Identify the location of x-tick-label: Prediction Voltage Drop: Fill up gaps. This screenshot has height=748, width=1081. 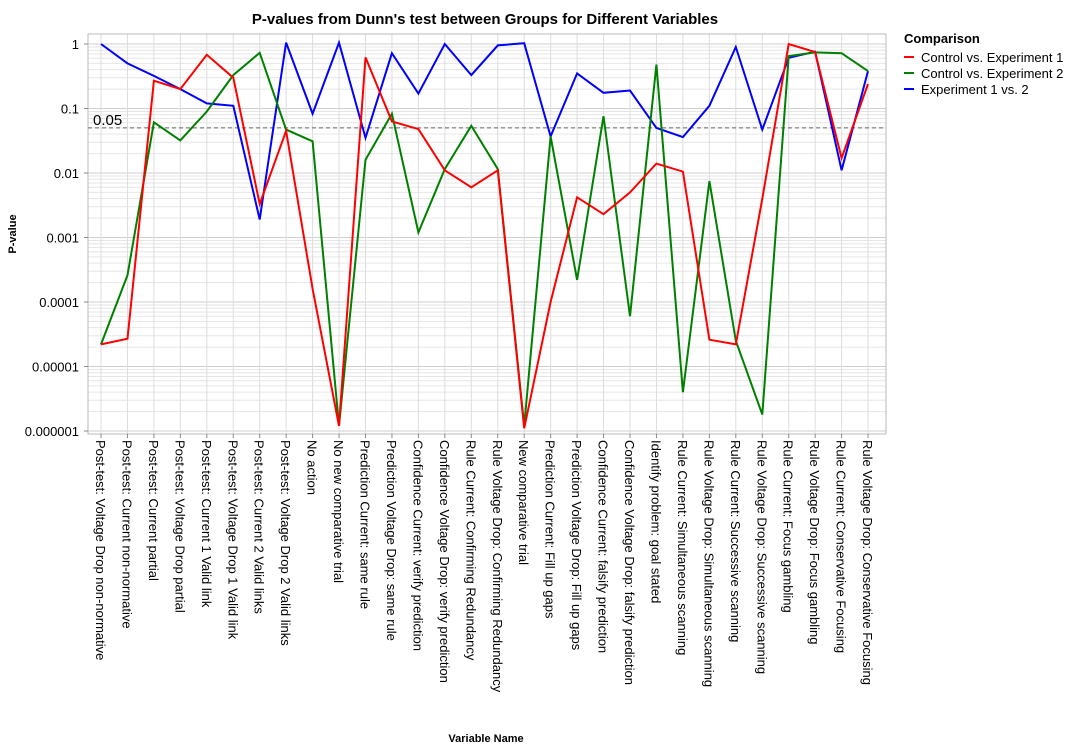
(576, 545).